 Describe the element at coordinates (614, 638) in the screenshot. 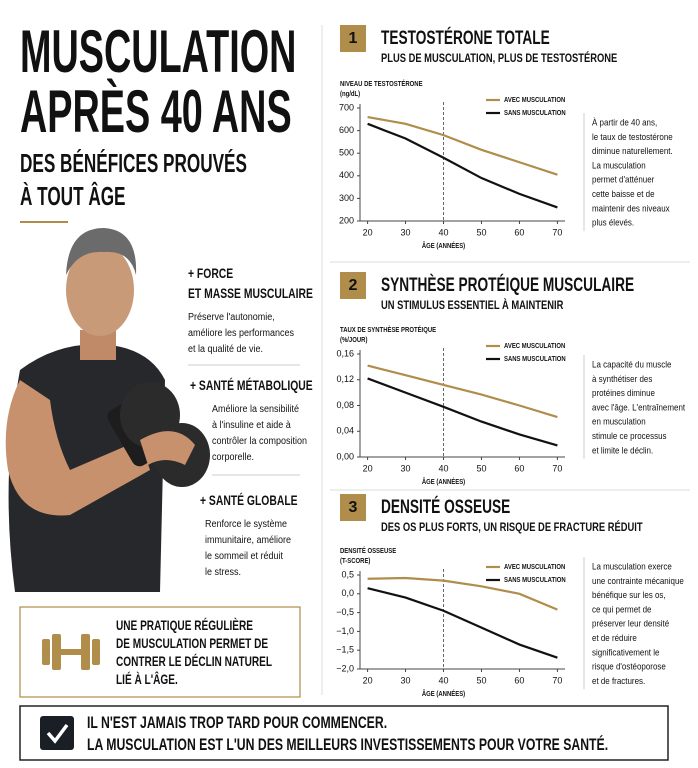

I see `chart-note: et de réduire` at that location.